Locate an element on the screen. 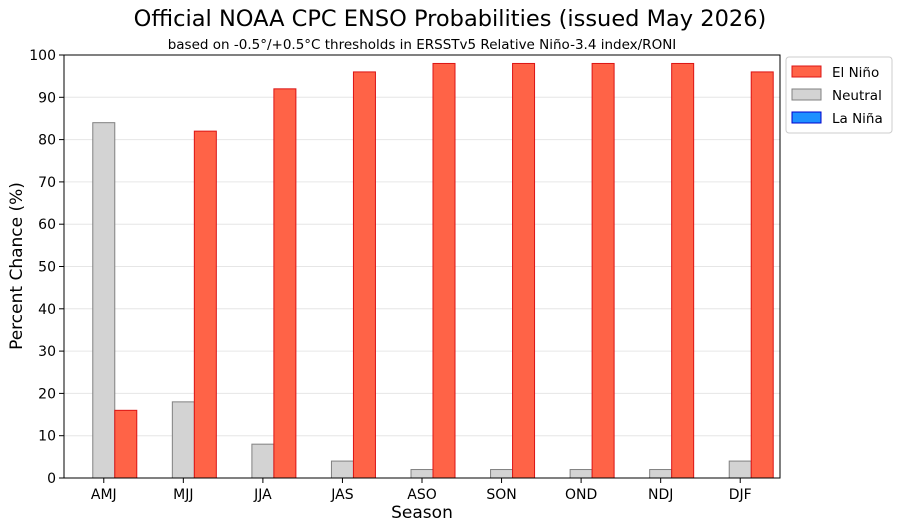 Image resolution: width=900 pixels, height=529 pixels. x-tick-label: DJF is located at coordinates (740, 495).